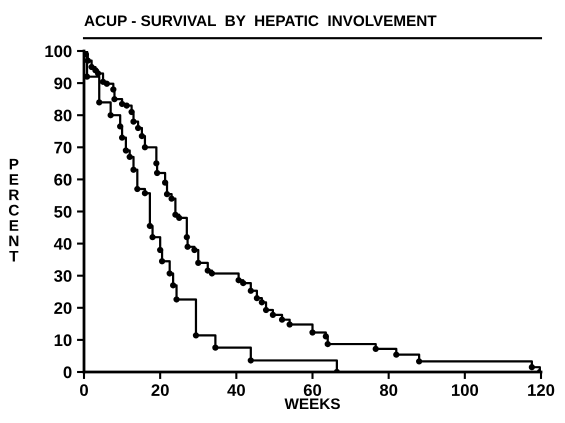 The image size is (565, 423). Describe the element at coordinates (14, 210) in the screenshot. I see `y-axis-title: PERCENT` at that location.